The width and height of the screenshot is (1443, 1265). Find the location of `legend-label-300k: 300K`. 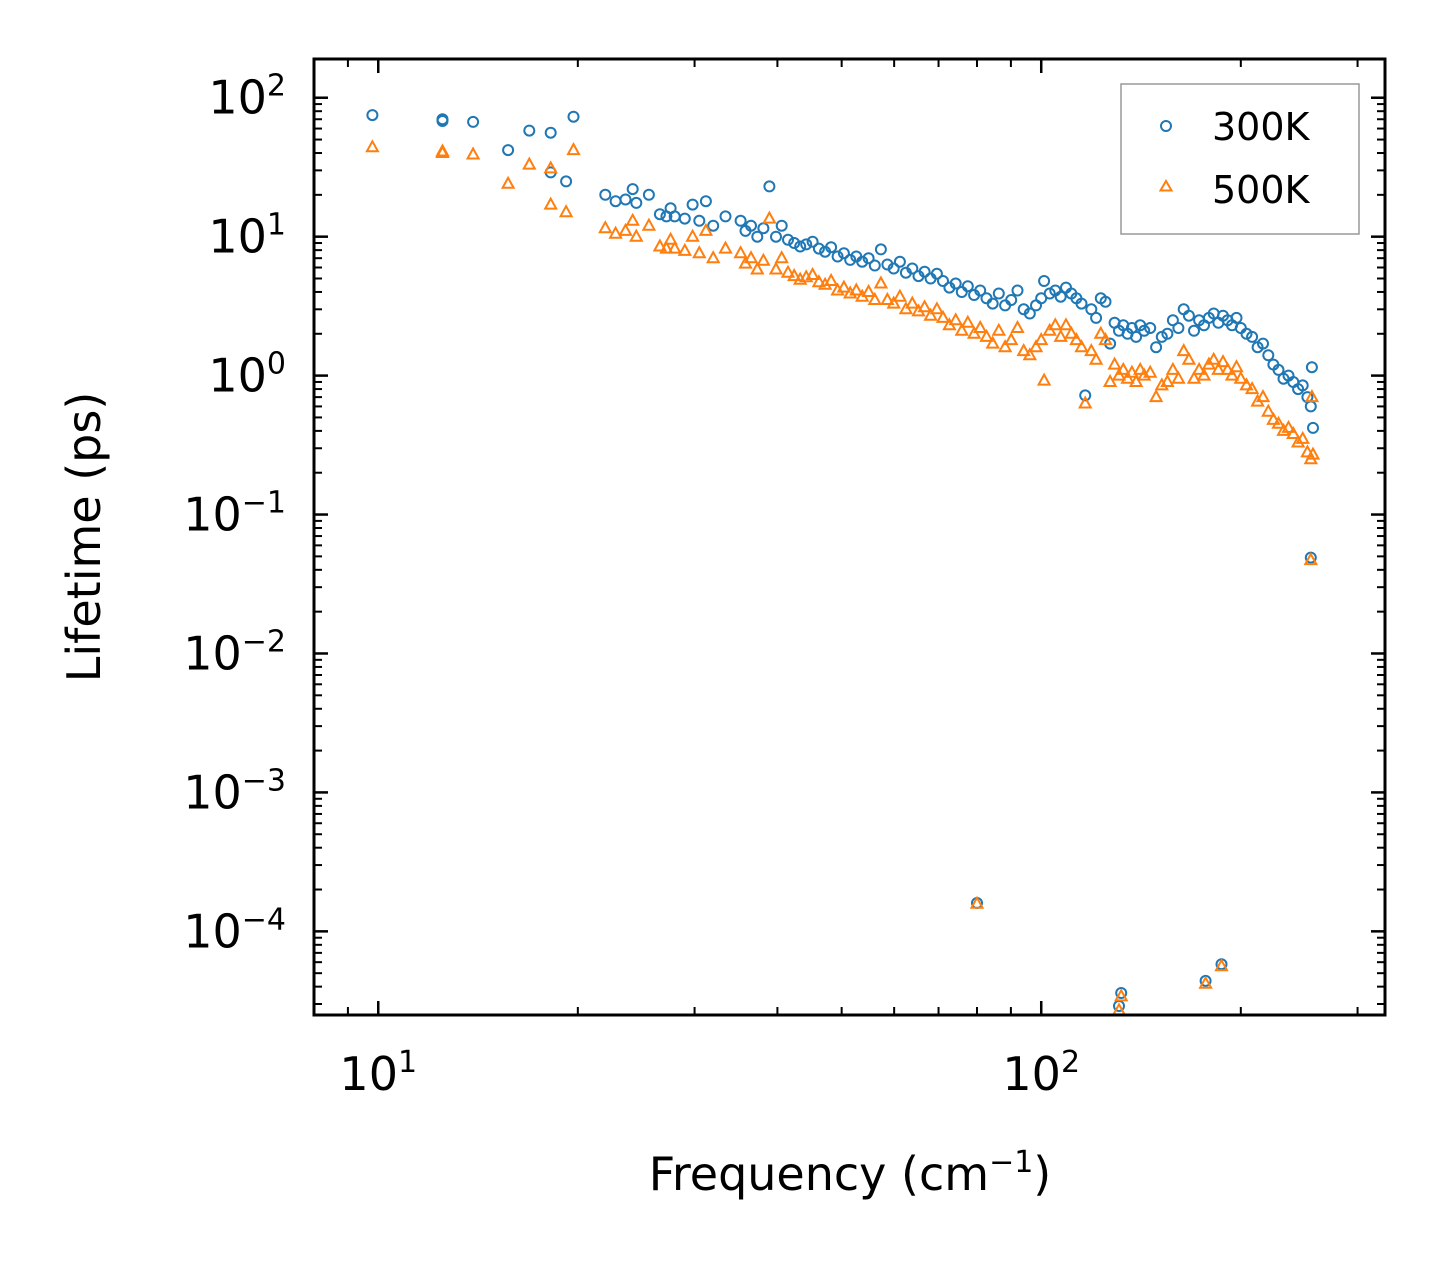

legend-label-300k: 300K is located at coordinates (1261, 127).